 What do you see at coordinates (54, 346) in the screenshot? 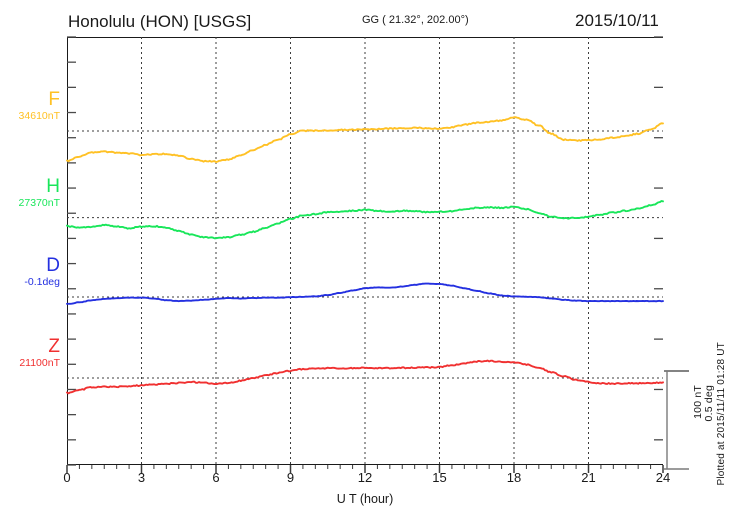
I see `component-symbol: Z` at bounding box center [54, 346].